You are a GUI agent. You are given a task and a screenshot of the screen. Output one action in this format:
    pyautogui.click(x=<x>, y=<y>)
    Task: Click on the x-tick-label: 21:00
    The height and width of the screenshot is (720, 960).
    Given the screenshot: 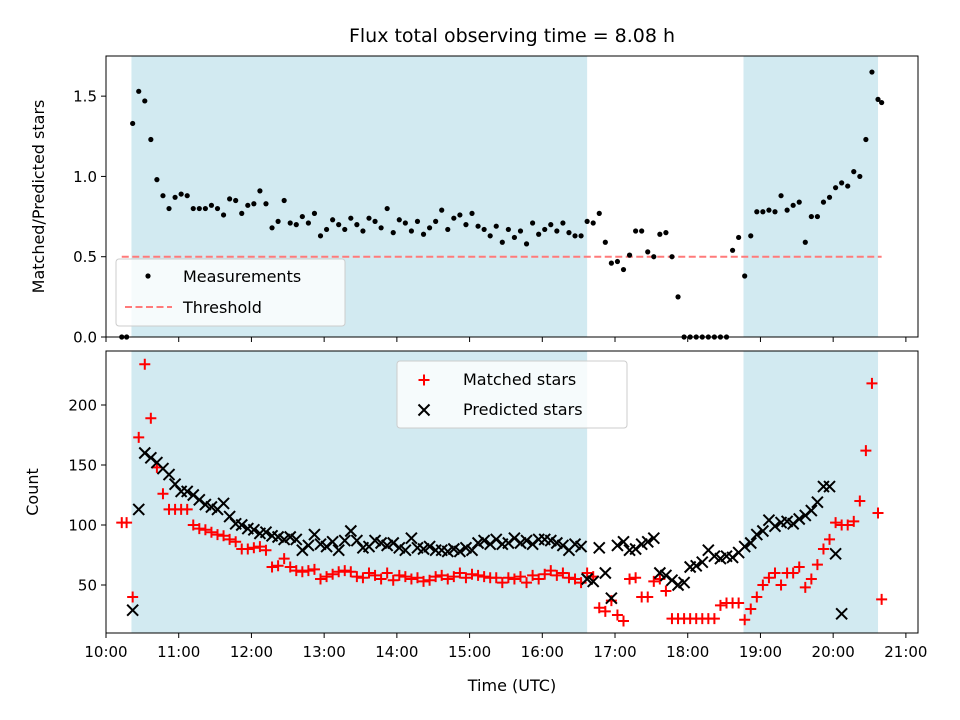 What is the action you would take?
    pyautogui.click(x=905, y=652)
    